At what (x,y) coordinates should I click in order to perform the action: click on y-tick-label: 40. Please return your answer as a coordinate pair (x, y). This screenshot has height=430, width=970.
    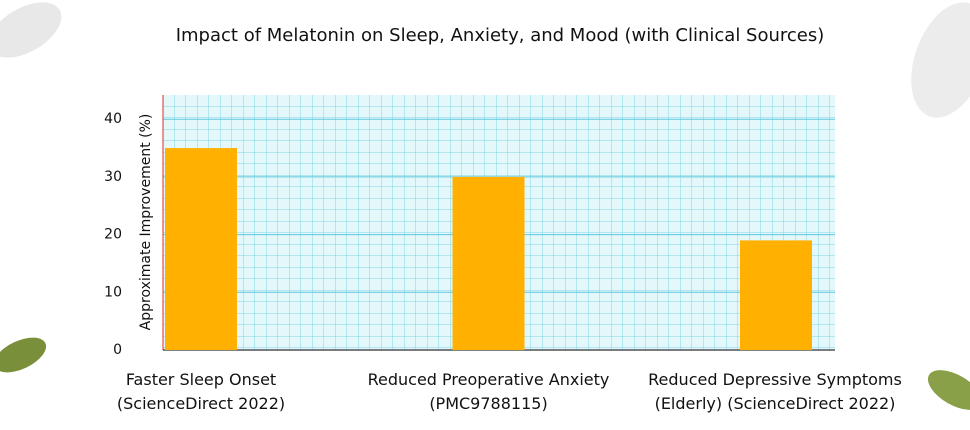
    Looking at the image, I should click on (113, 119).